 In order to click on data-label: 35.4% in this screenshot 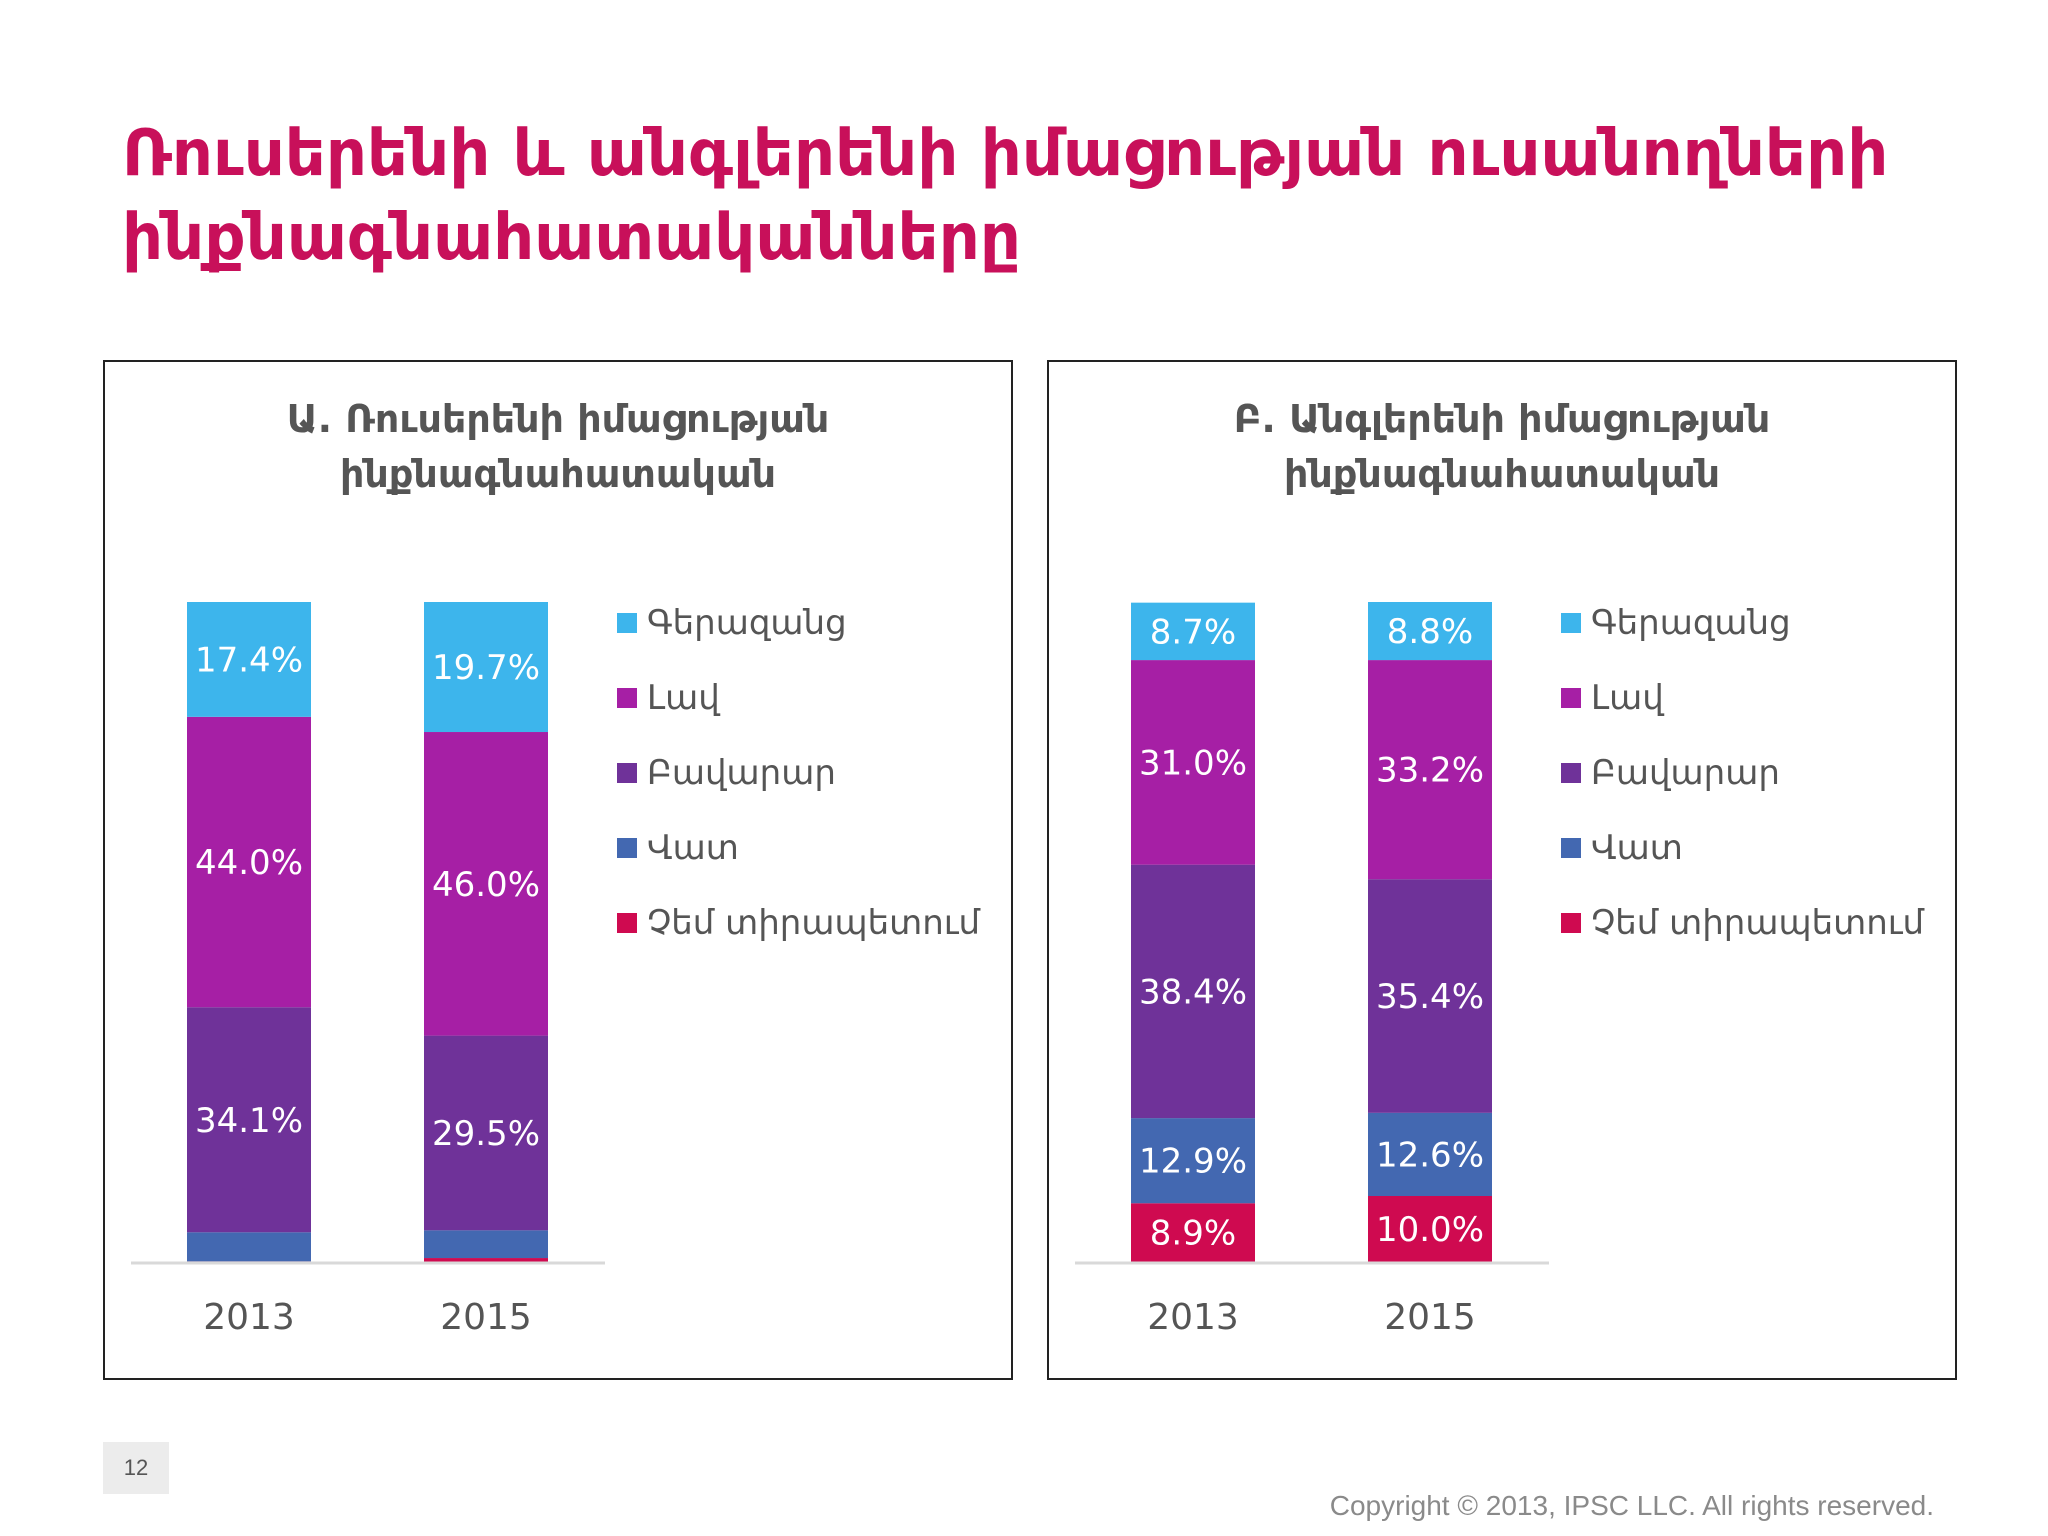, I will do `click(1430, 997)`.